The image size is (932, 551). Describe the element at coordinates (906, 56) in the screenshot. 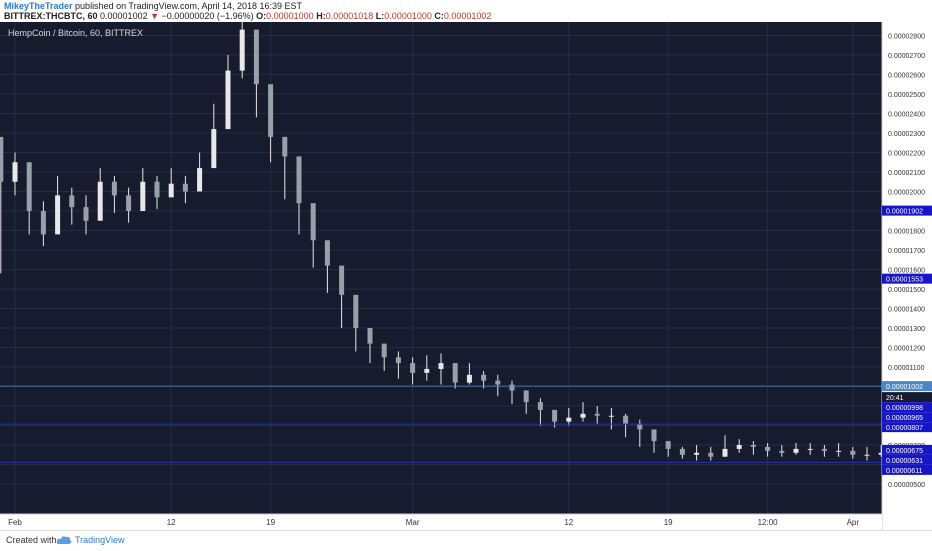

I see `price-tick-label: 0.00002700` at that location.